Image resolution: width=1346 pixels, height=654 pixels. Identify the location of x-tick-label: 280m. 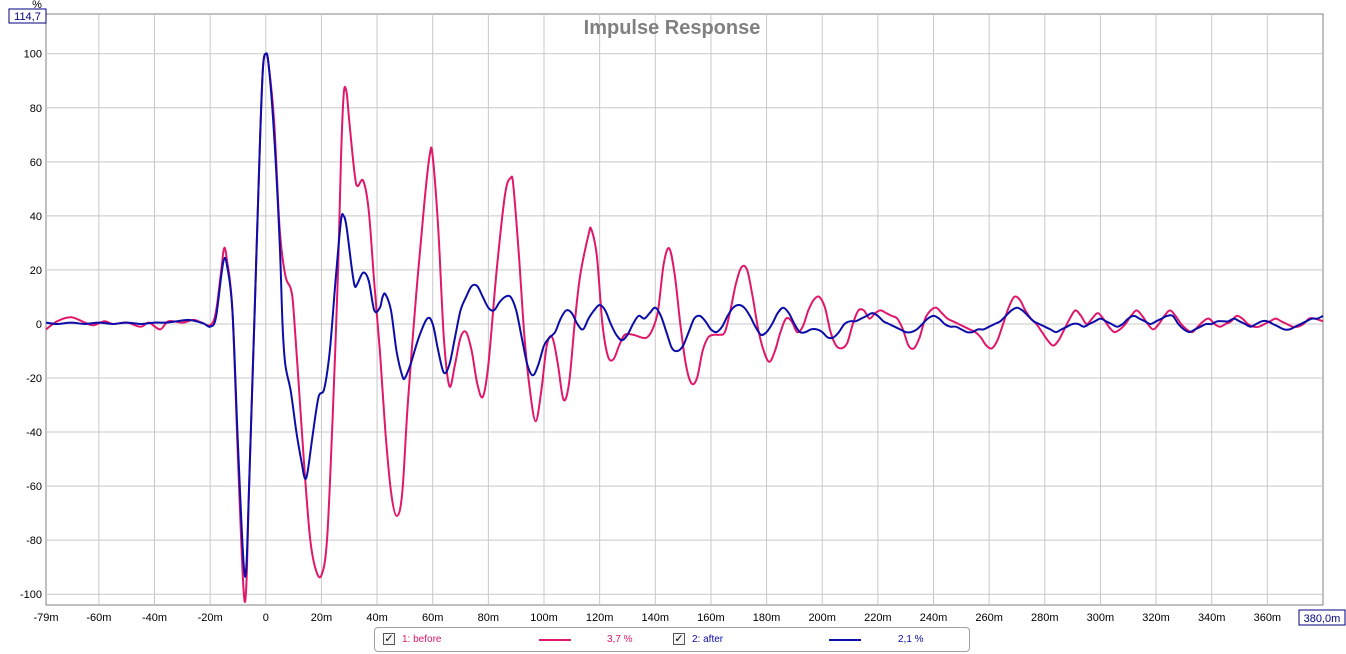
(1045, 618).